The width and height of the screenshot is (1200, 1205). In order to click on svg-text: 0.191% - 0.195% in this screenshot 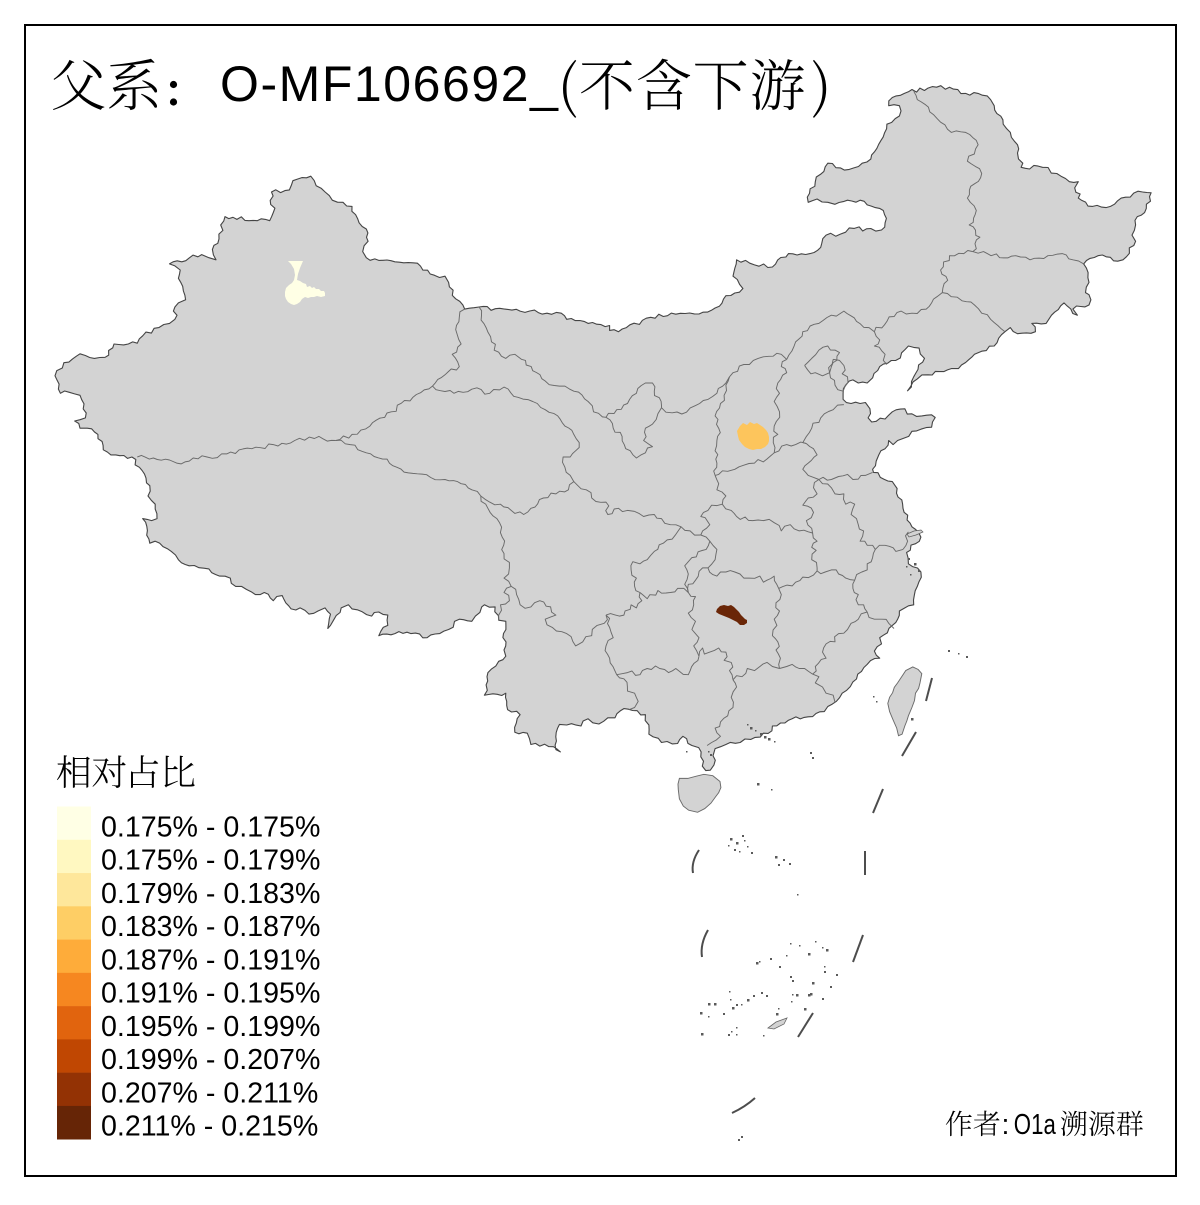, I will do `click(210, 994)`.